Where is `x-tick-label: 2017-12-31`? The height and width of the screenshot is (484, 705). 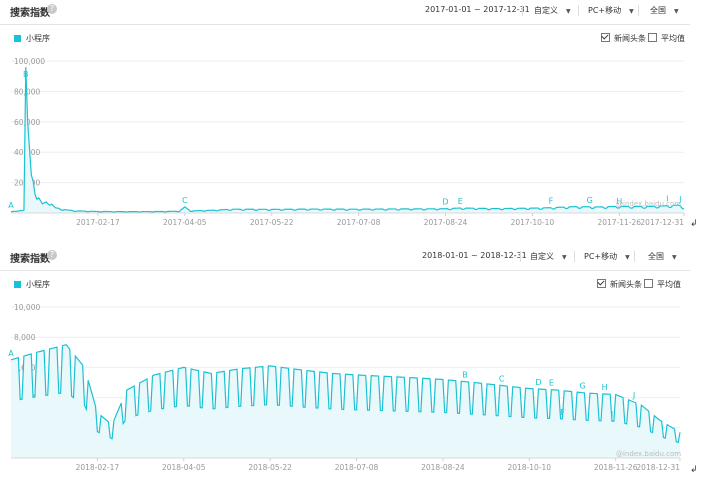
x-tick-label: 2017-12-31 is located at coordinates (662, 222).